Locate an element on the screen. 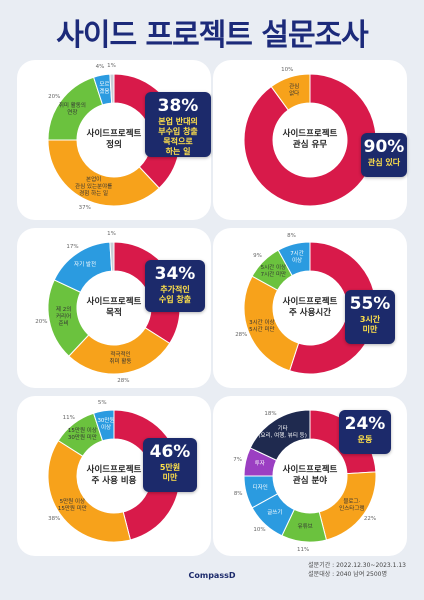  slice-label: 블로그· 인스타그램 is located at coordinates (352, 506).